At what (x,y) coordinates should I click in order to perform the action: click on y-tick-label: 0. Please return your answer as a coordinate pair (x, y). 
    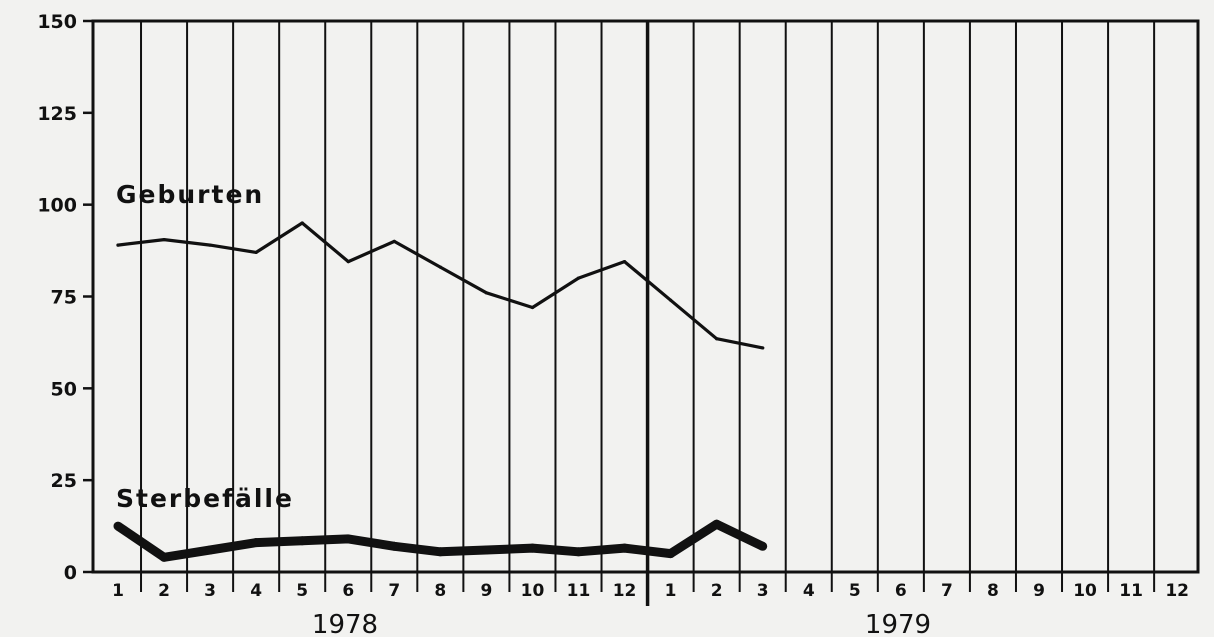
    Looking at the image, I should click on (70, 573).